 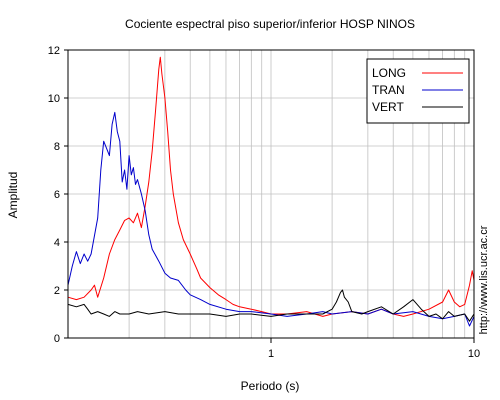 I want to click on y-tick-label: 10, so click(x=54, y=99).